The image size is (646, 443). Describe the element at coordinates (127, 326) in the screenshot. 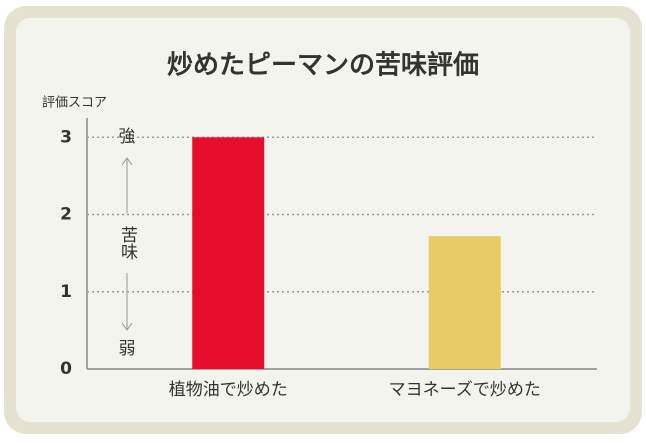

I see `arrow-down-head` at that location.